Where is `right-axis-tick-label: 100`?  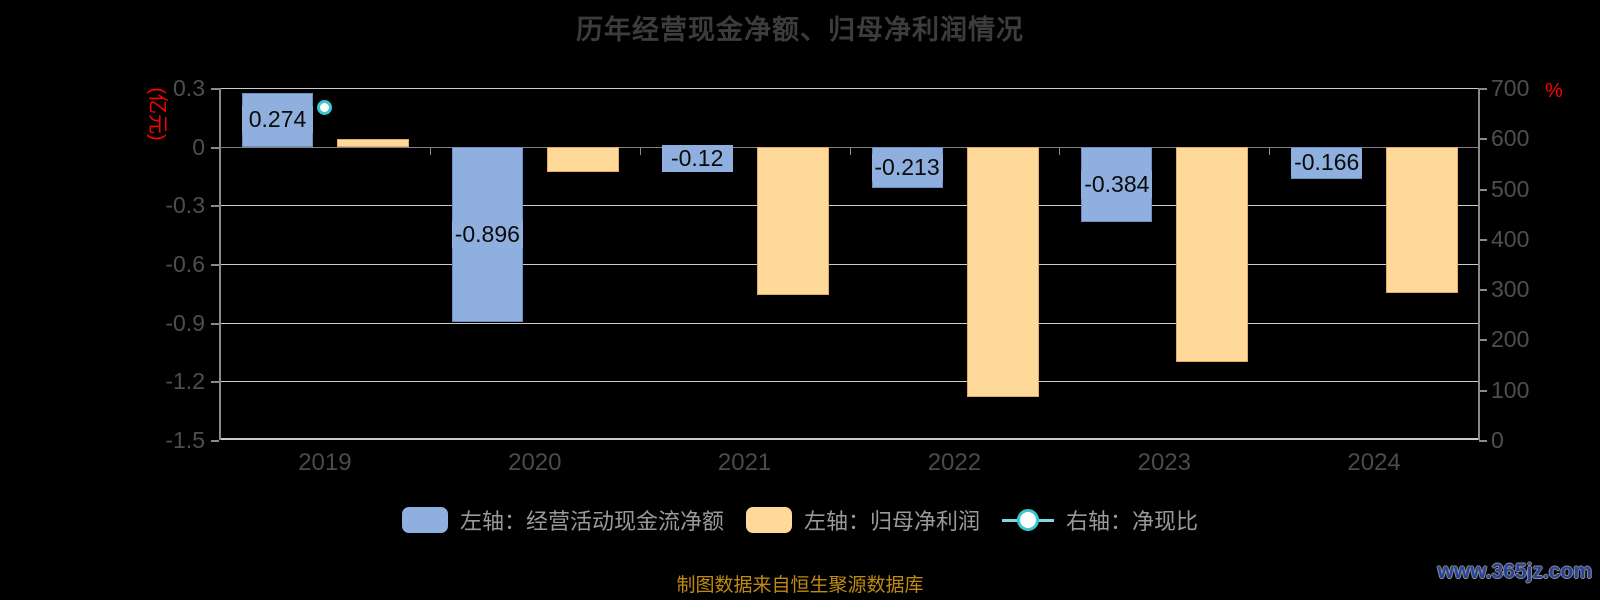 right-axis-tick-label: 100 is located at coordinates (1510, 389).